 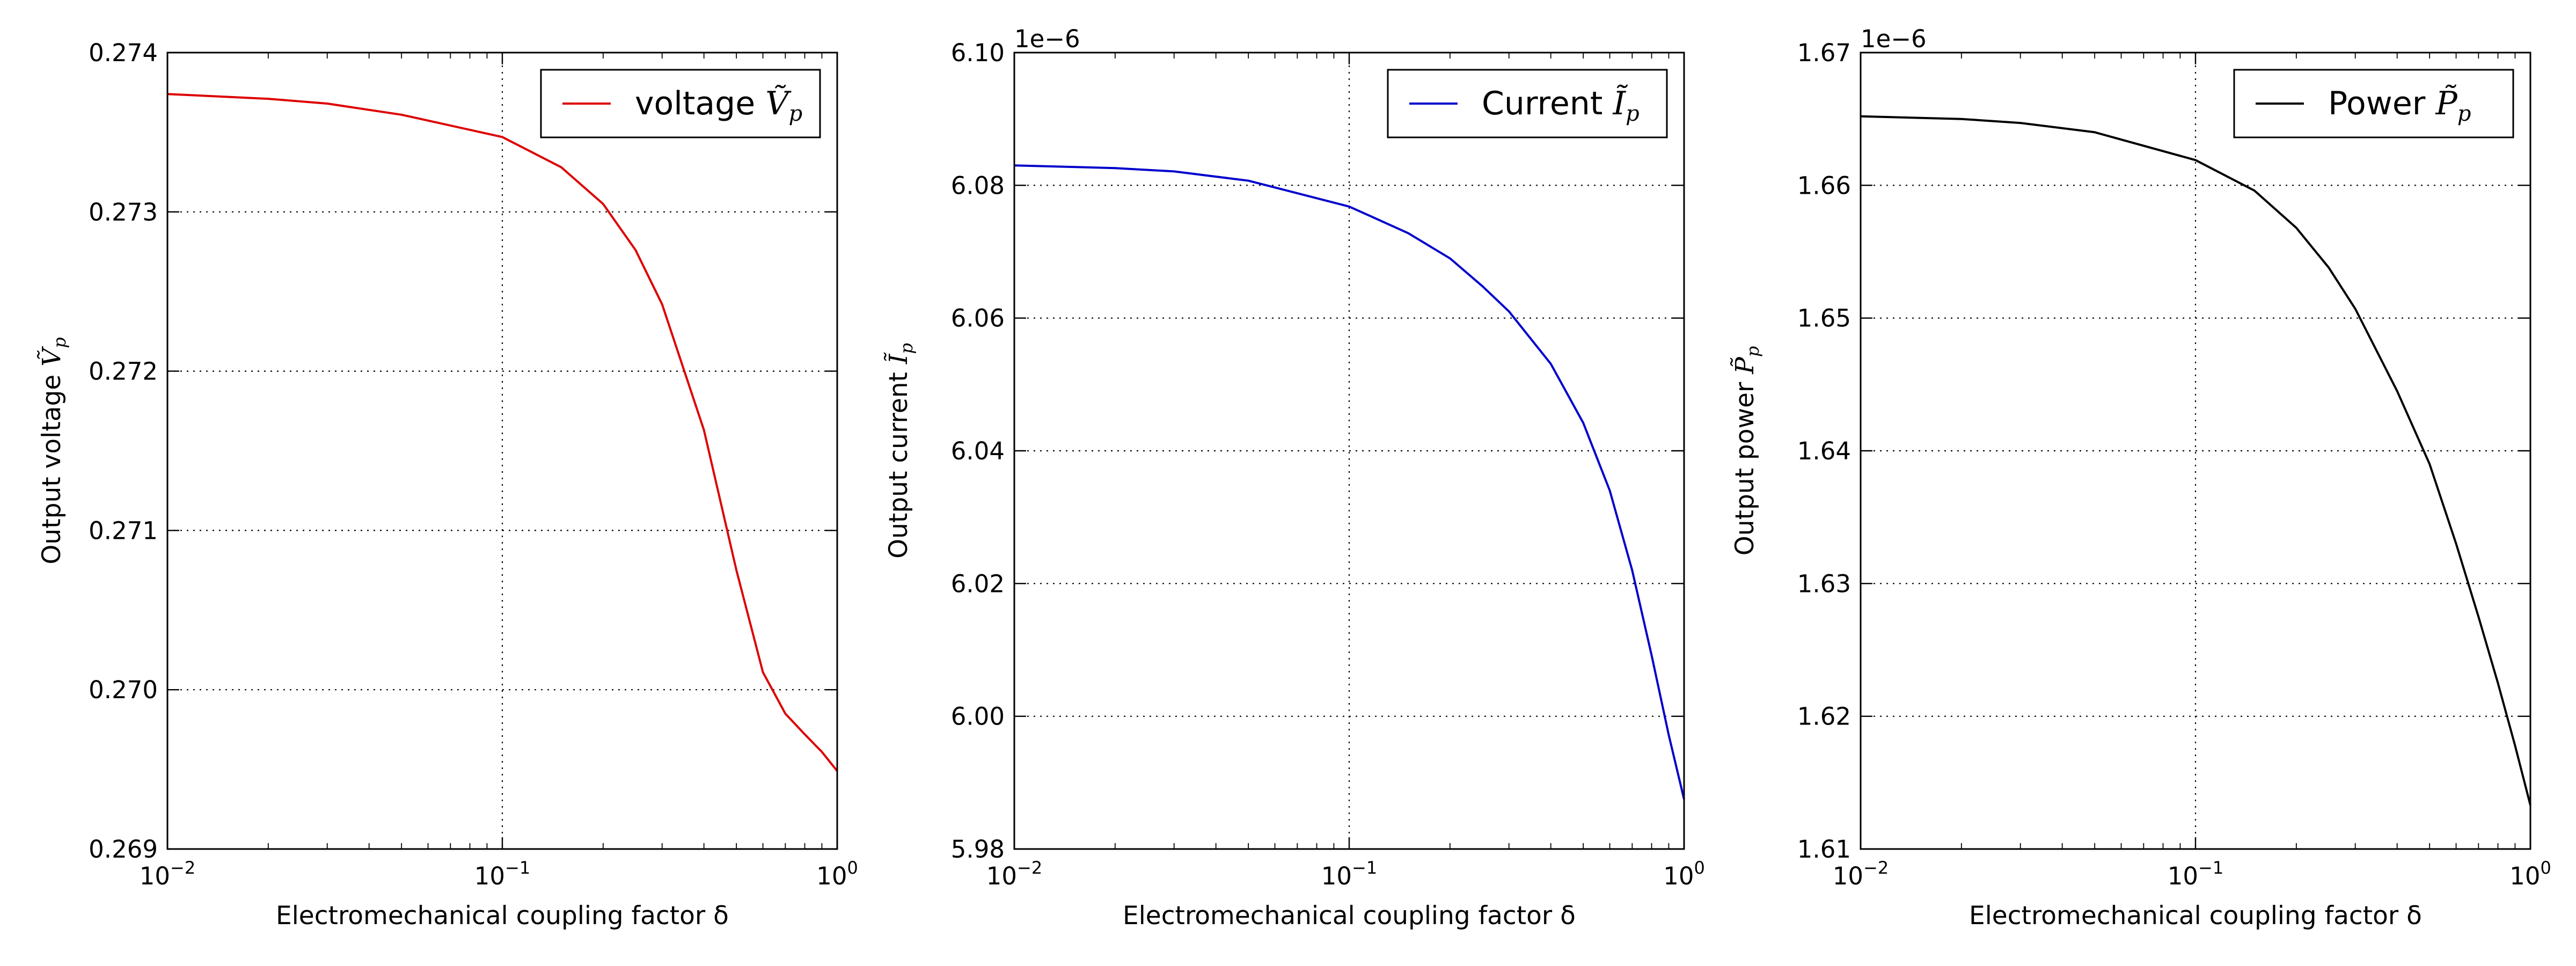 I want to click on y-tick-label: 6.00, so click(x=978, y=716).